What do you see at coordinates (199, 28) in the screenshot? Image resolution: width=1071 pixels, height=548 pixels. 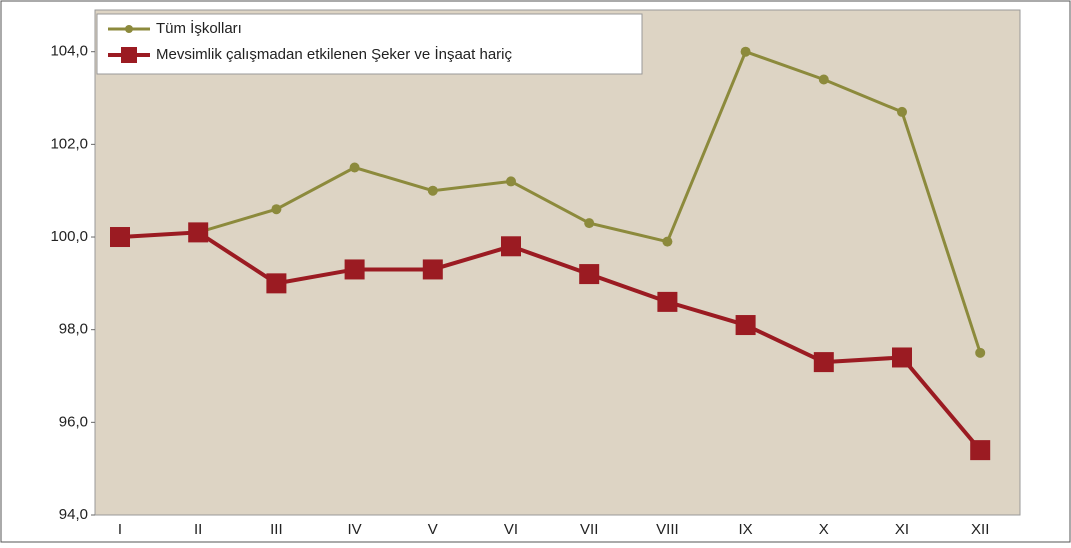 I see `legend-label: Tüm İşkolları` at bounding box center [199, 28].